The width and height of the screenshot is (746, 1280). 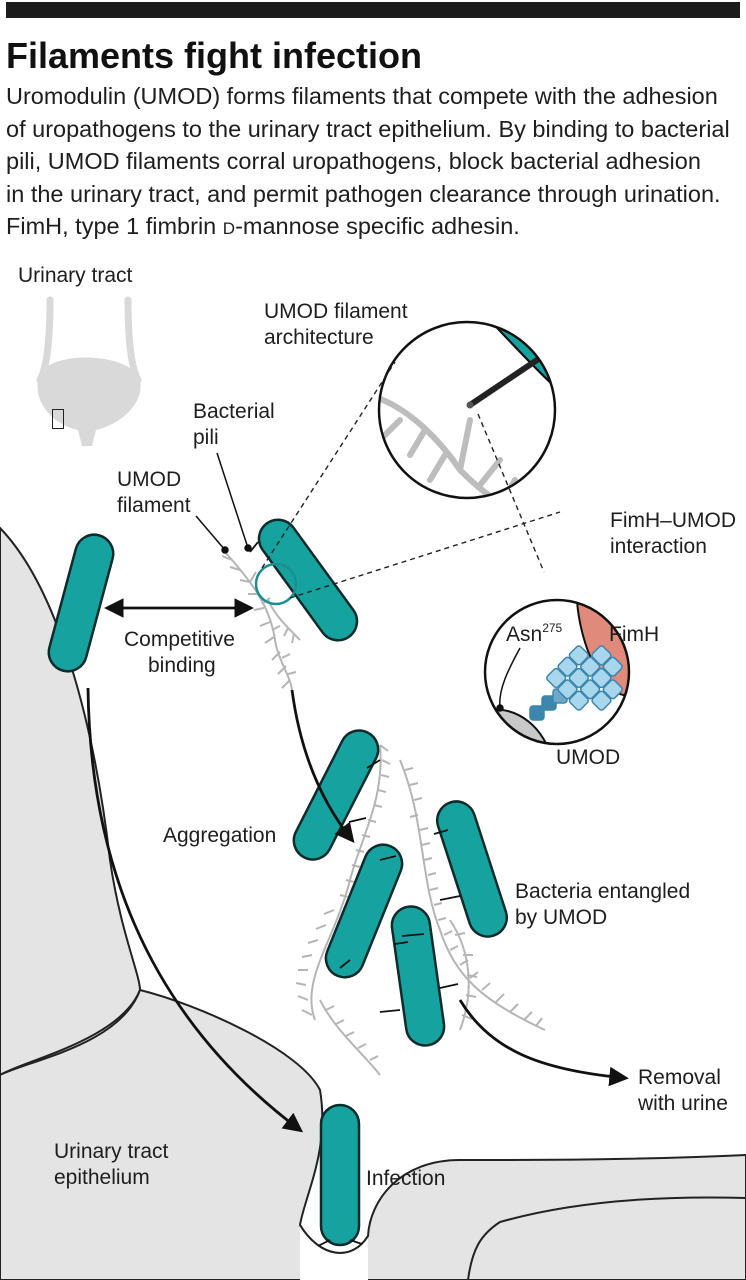 I want to click on label-entangled-2: by UMOD, so click(x=561, y=917).